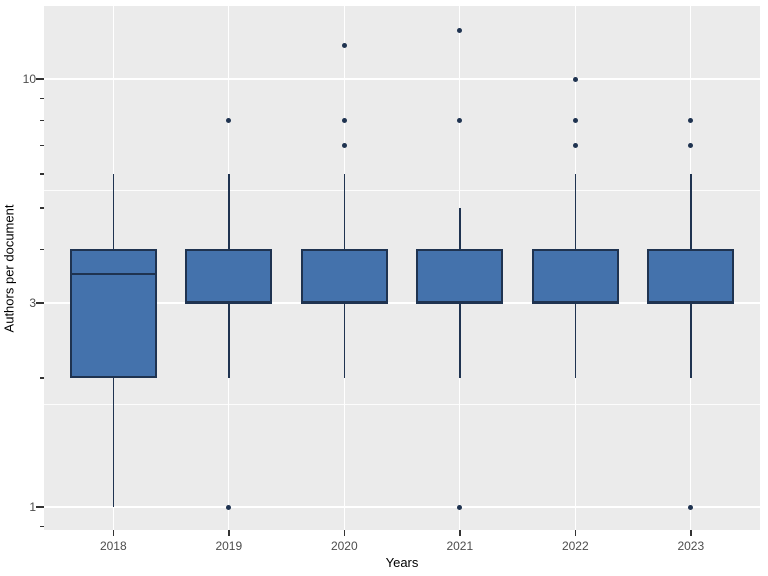 Image resolution: width=768 pixels, height=576 pixels. What do you see at coordinates (9, 268) in the screenshot?
I see `y-axis-title: Authors per document` at bounding box center [9, 268].